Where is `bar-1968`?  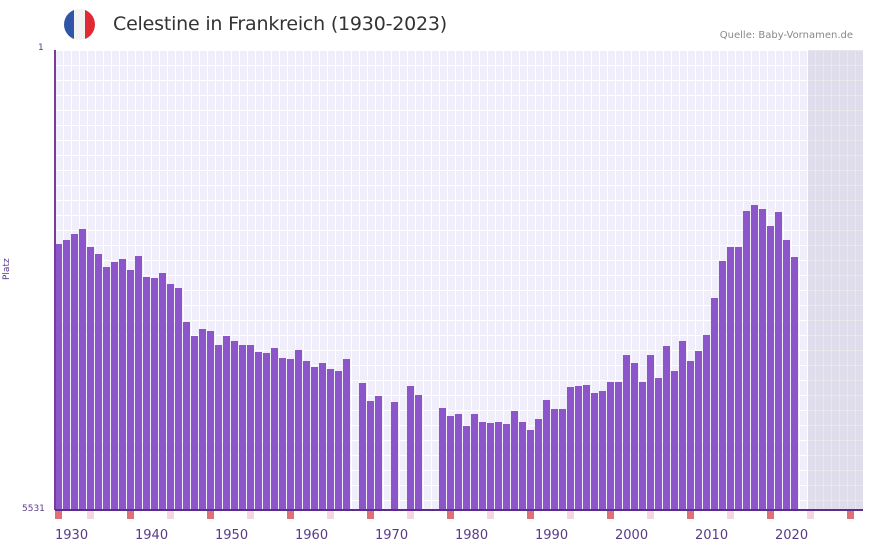
bar-1968 is located at coordinates (362, 446).